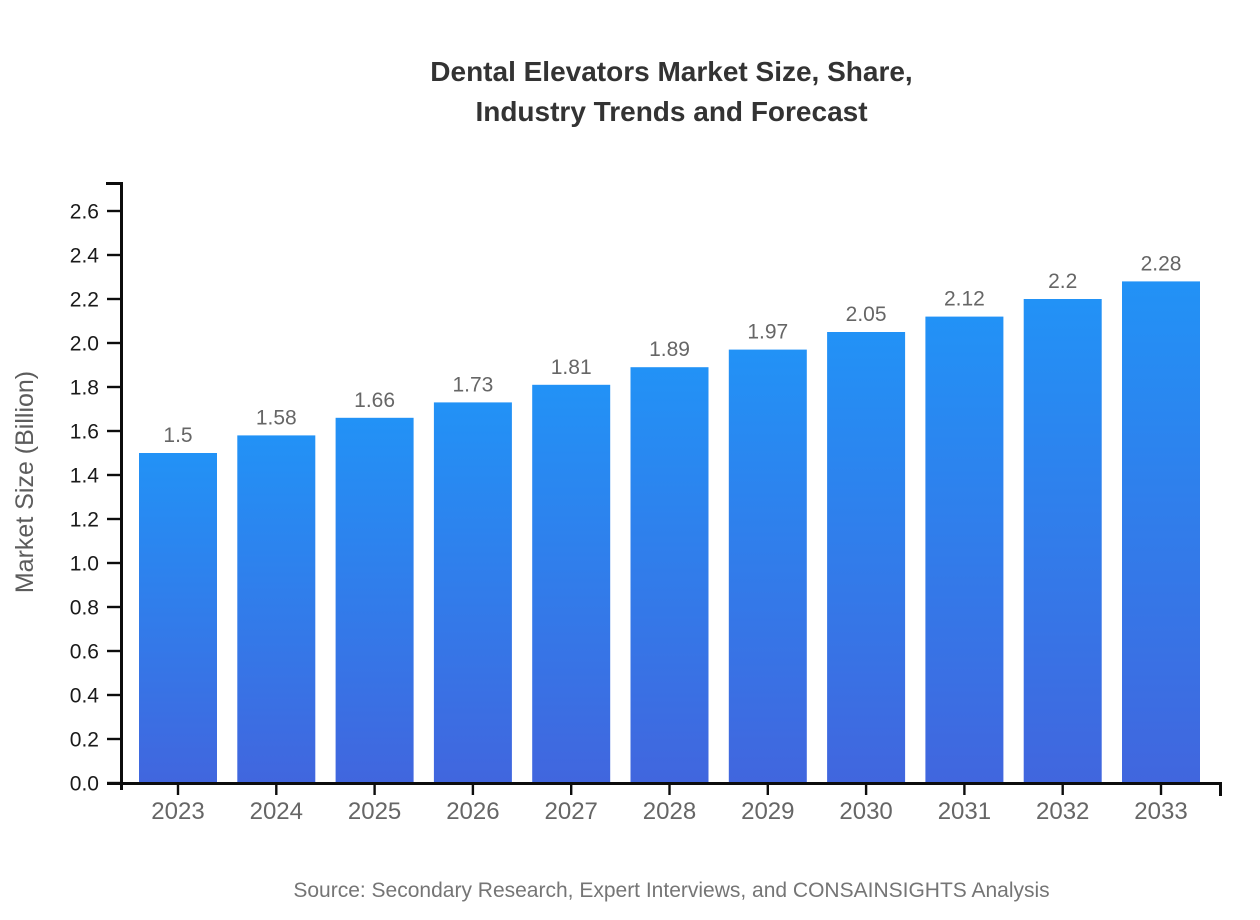  I want to click on x-tick-label-2025: 2025, so click(374, 811).